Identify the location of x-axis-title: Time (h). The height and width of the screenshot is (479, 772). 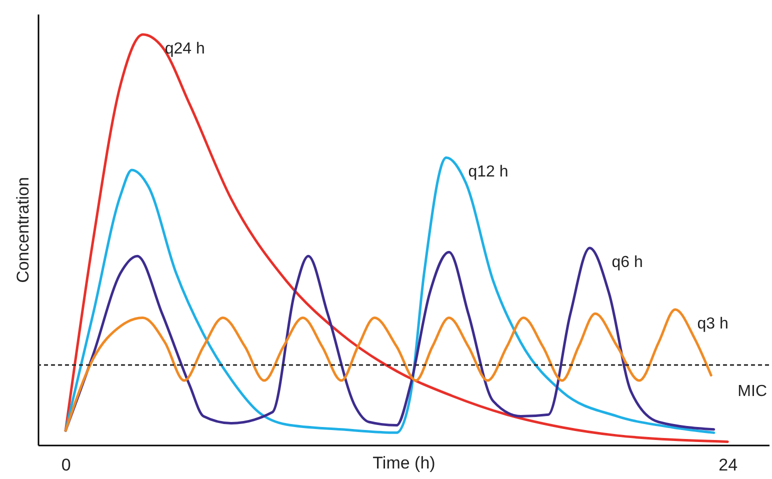
(404, 463).